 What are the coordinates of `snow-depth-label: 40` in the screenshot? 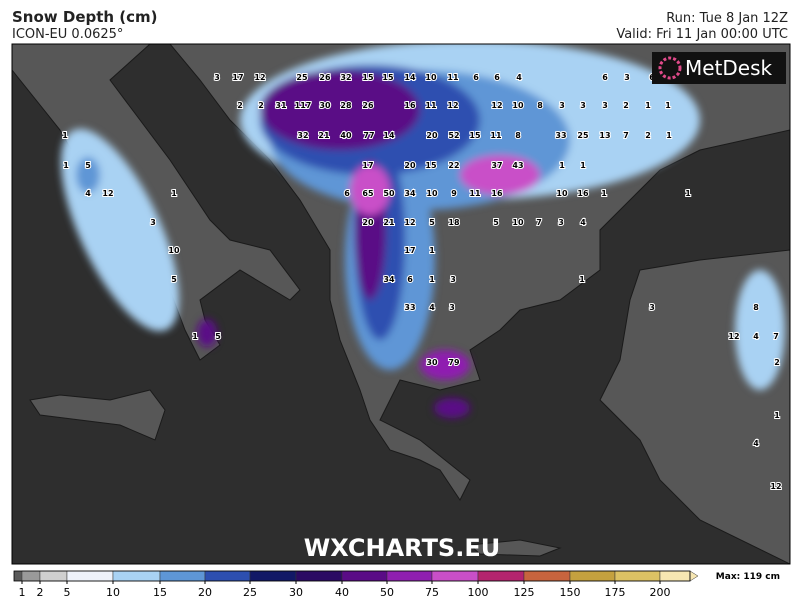 It's located at (346, 135).